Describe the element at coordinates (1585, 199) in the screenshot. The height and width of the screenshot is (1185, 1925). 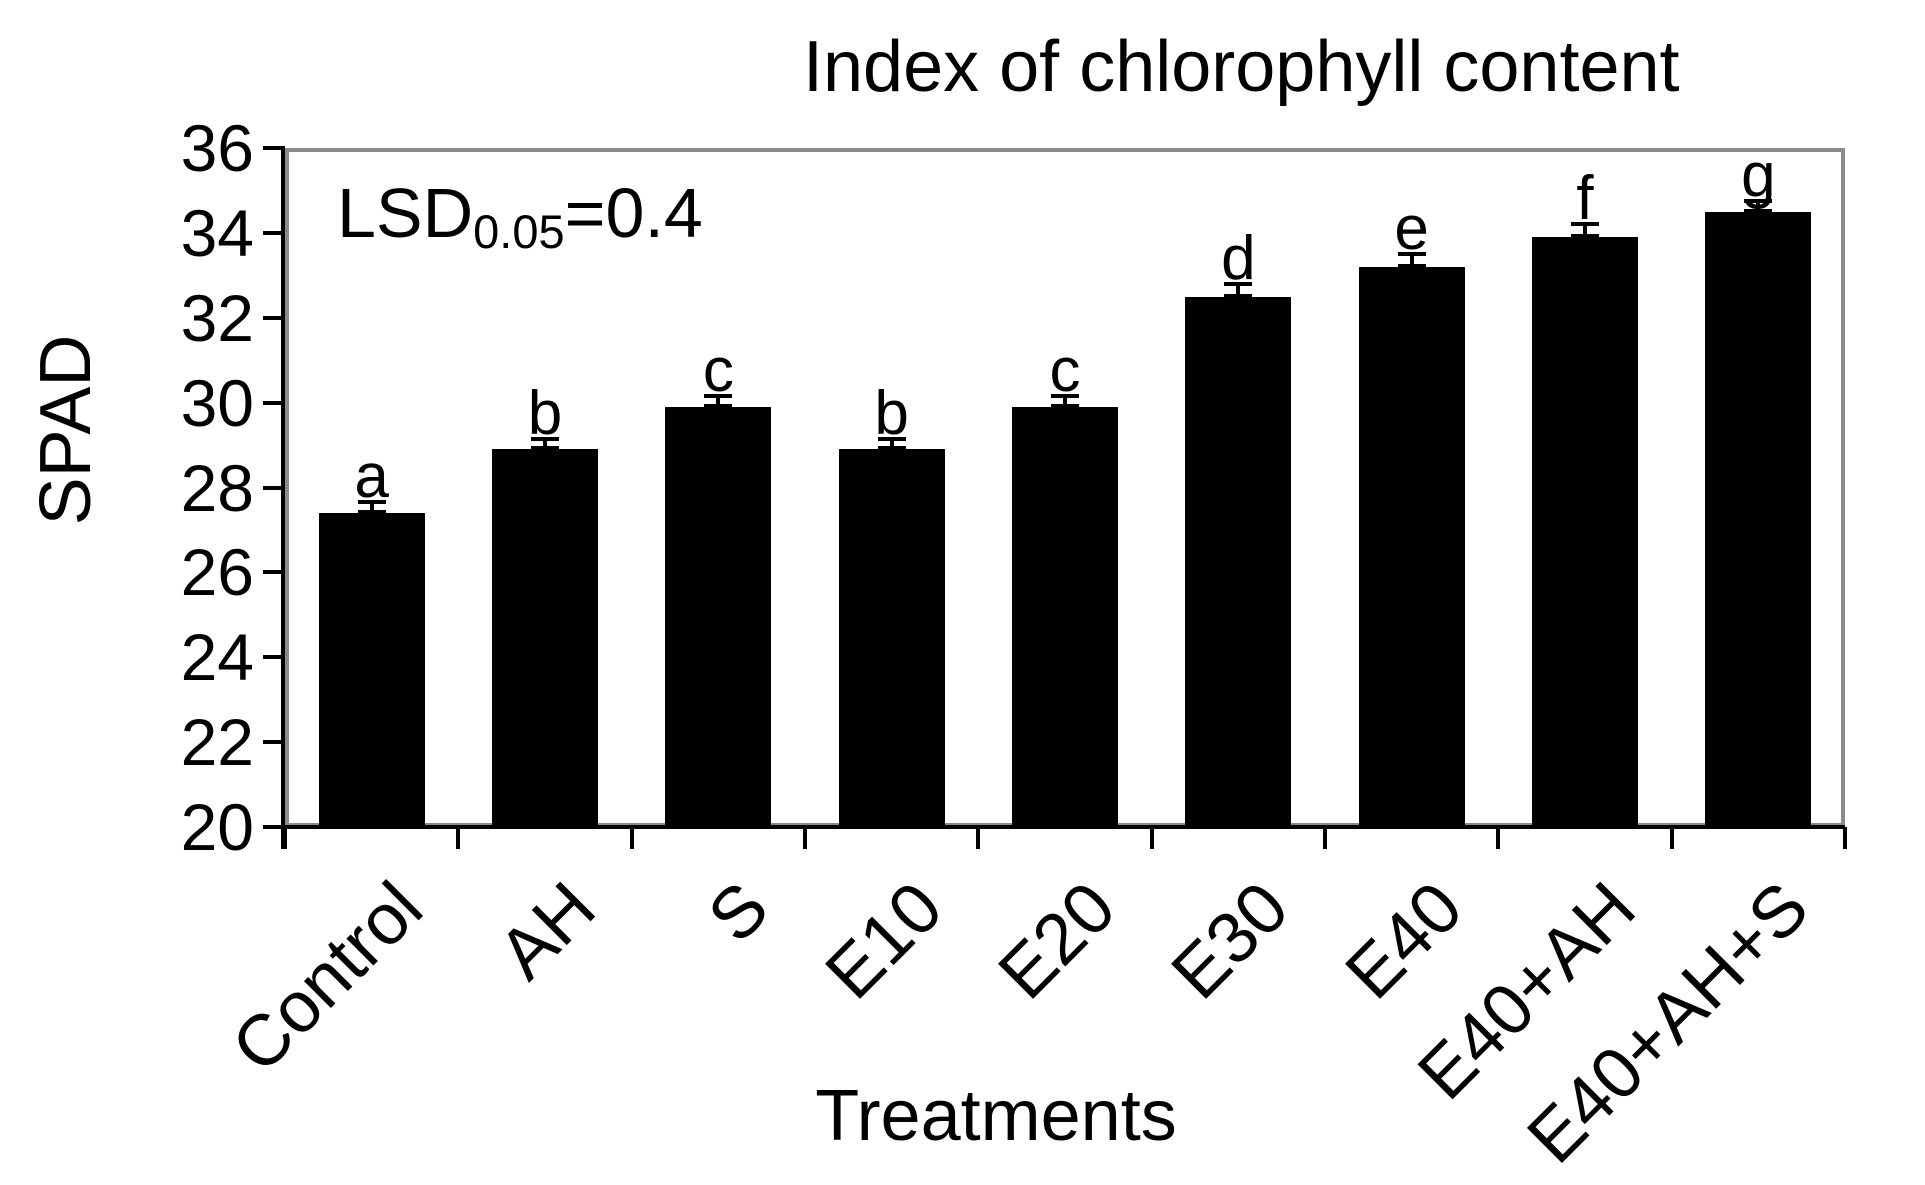
I see `significance-letter: f` at that location.